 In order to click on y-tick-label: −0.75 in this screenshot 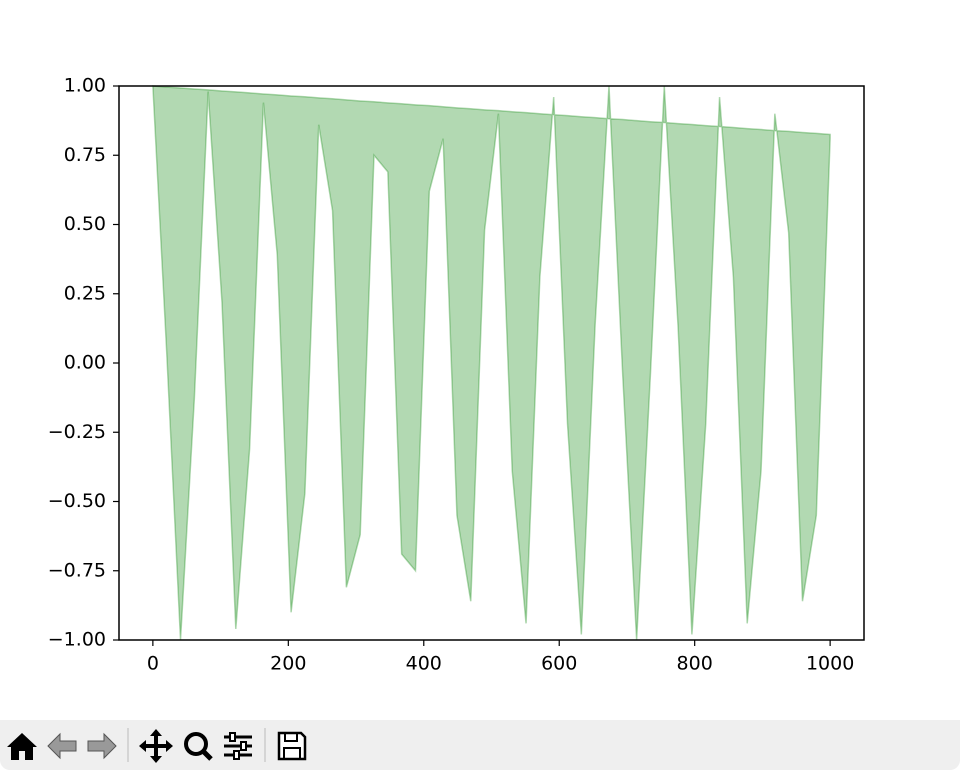, I will do `click(77, 570)`.